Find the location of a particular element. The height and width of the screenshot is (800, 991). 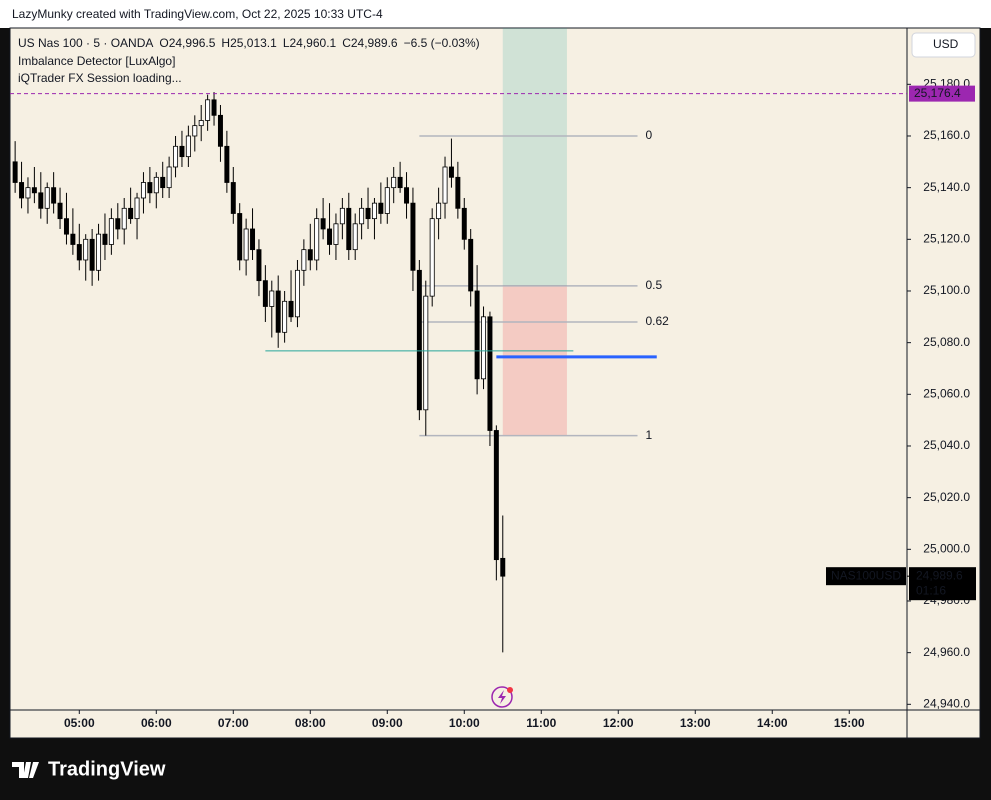

chart-title: US Nas 100 · 5 · OANDA is located at coordinates (85, 43).